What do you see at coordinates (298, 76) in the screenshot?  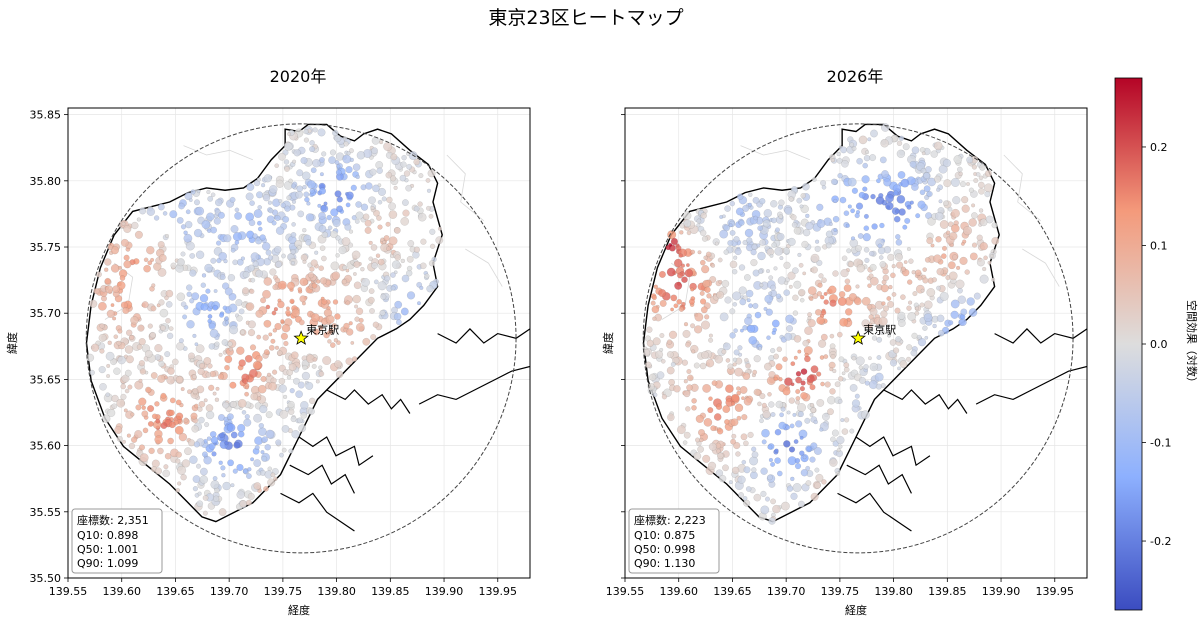 I see `panel-title-2020: 2020年` at bounding box center [298, 76].